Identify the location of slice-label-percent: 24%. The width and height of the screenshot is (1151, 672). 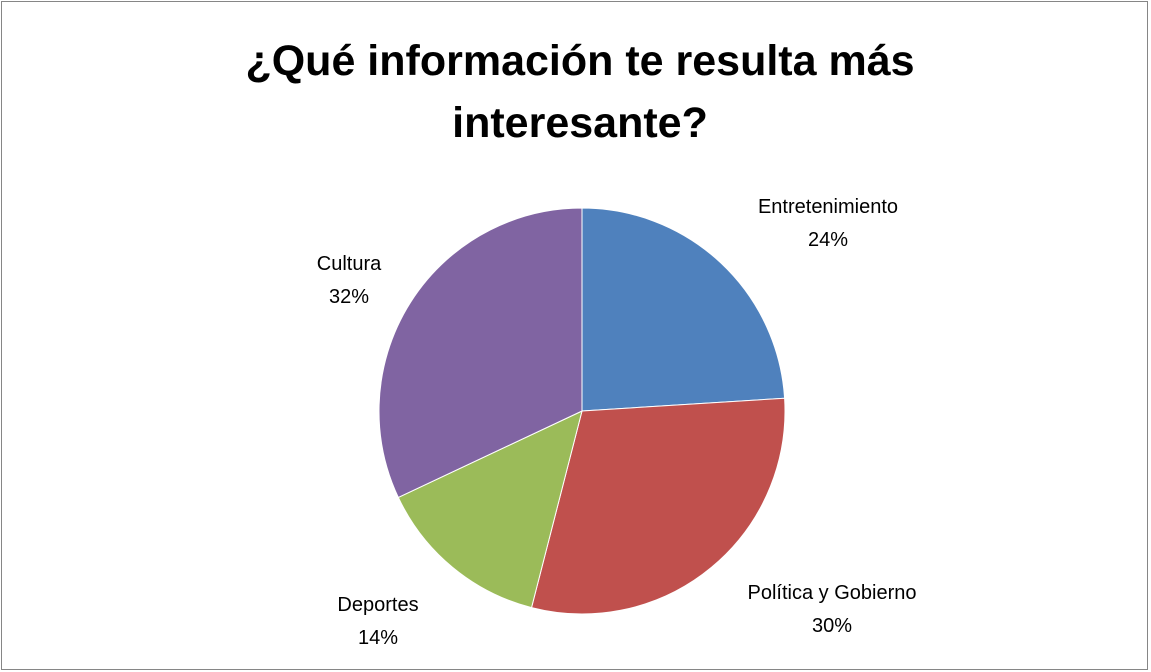
(828, 240).